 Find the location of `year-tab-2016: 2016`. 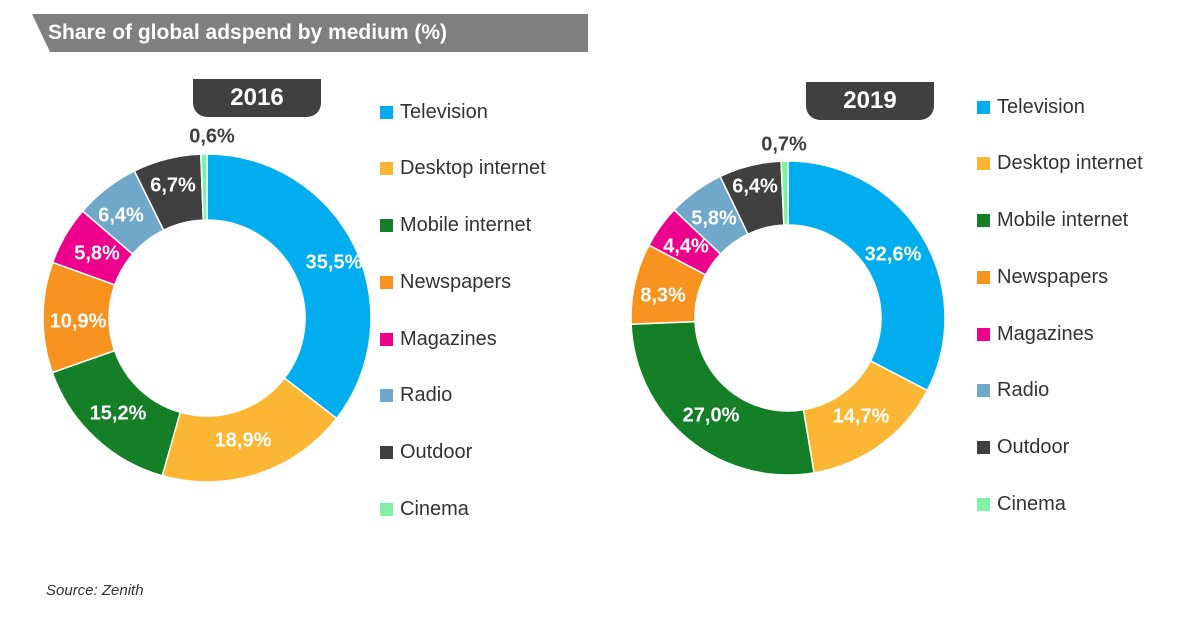

year-tab-2016: 2016 is located at coordinates (257, 98).